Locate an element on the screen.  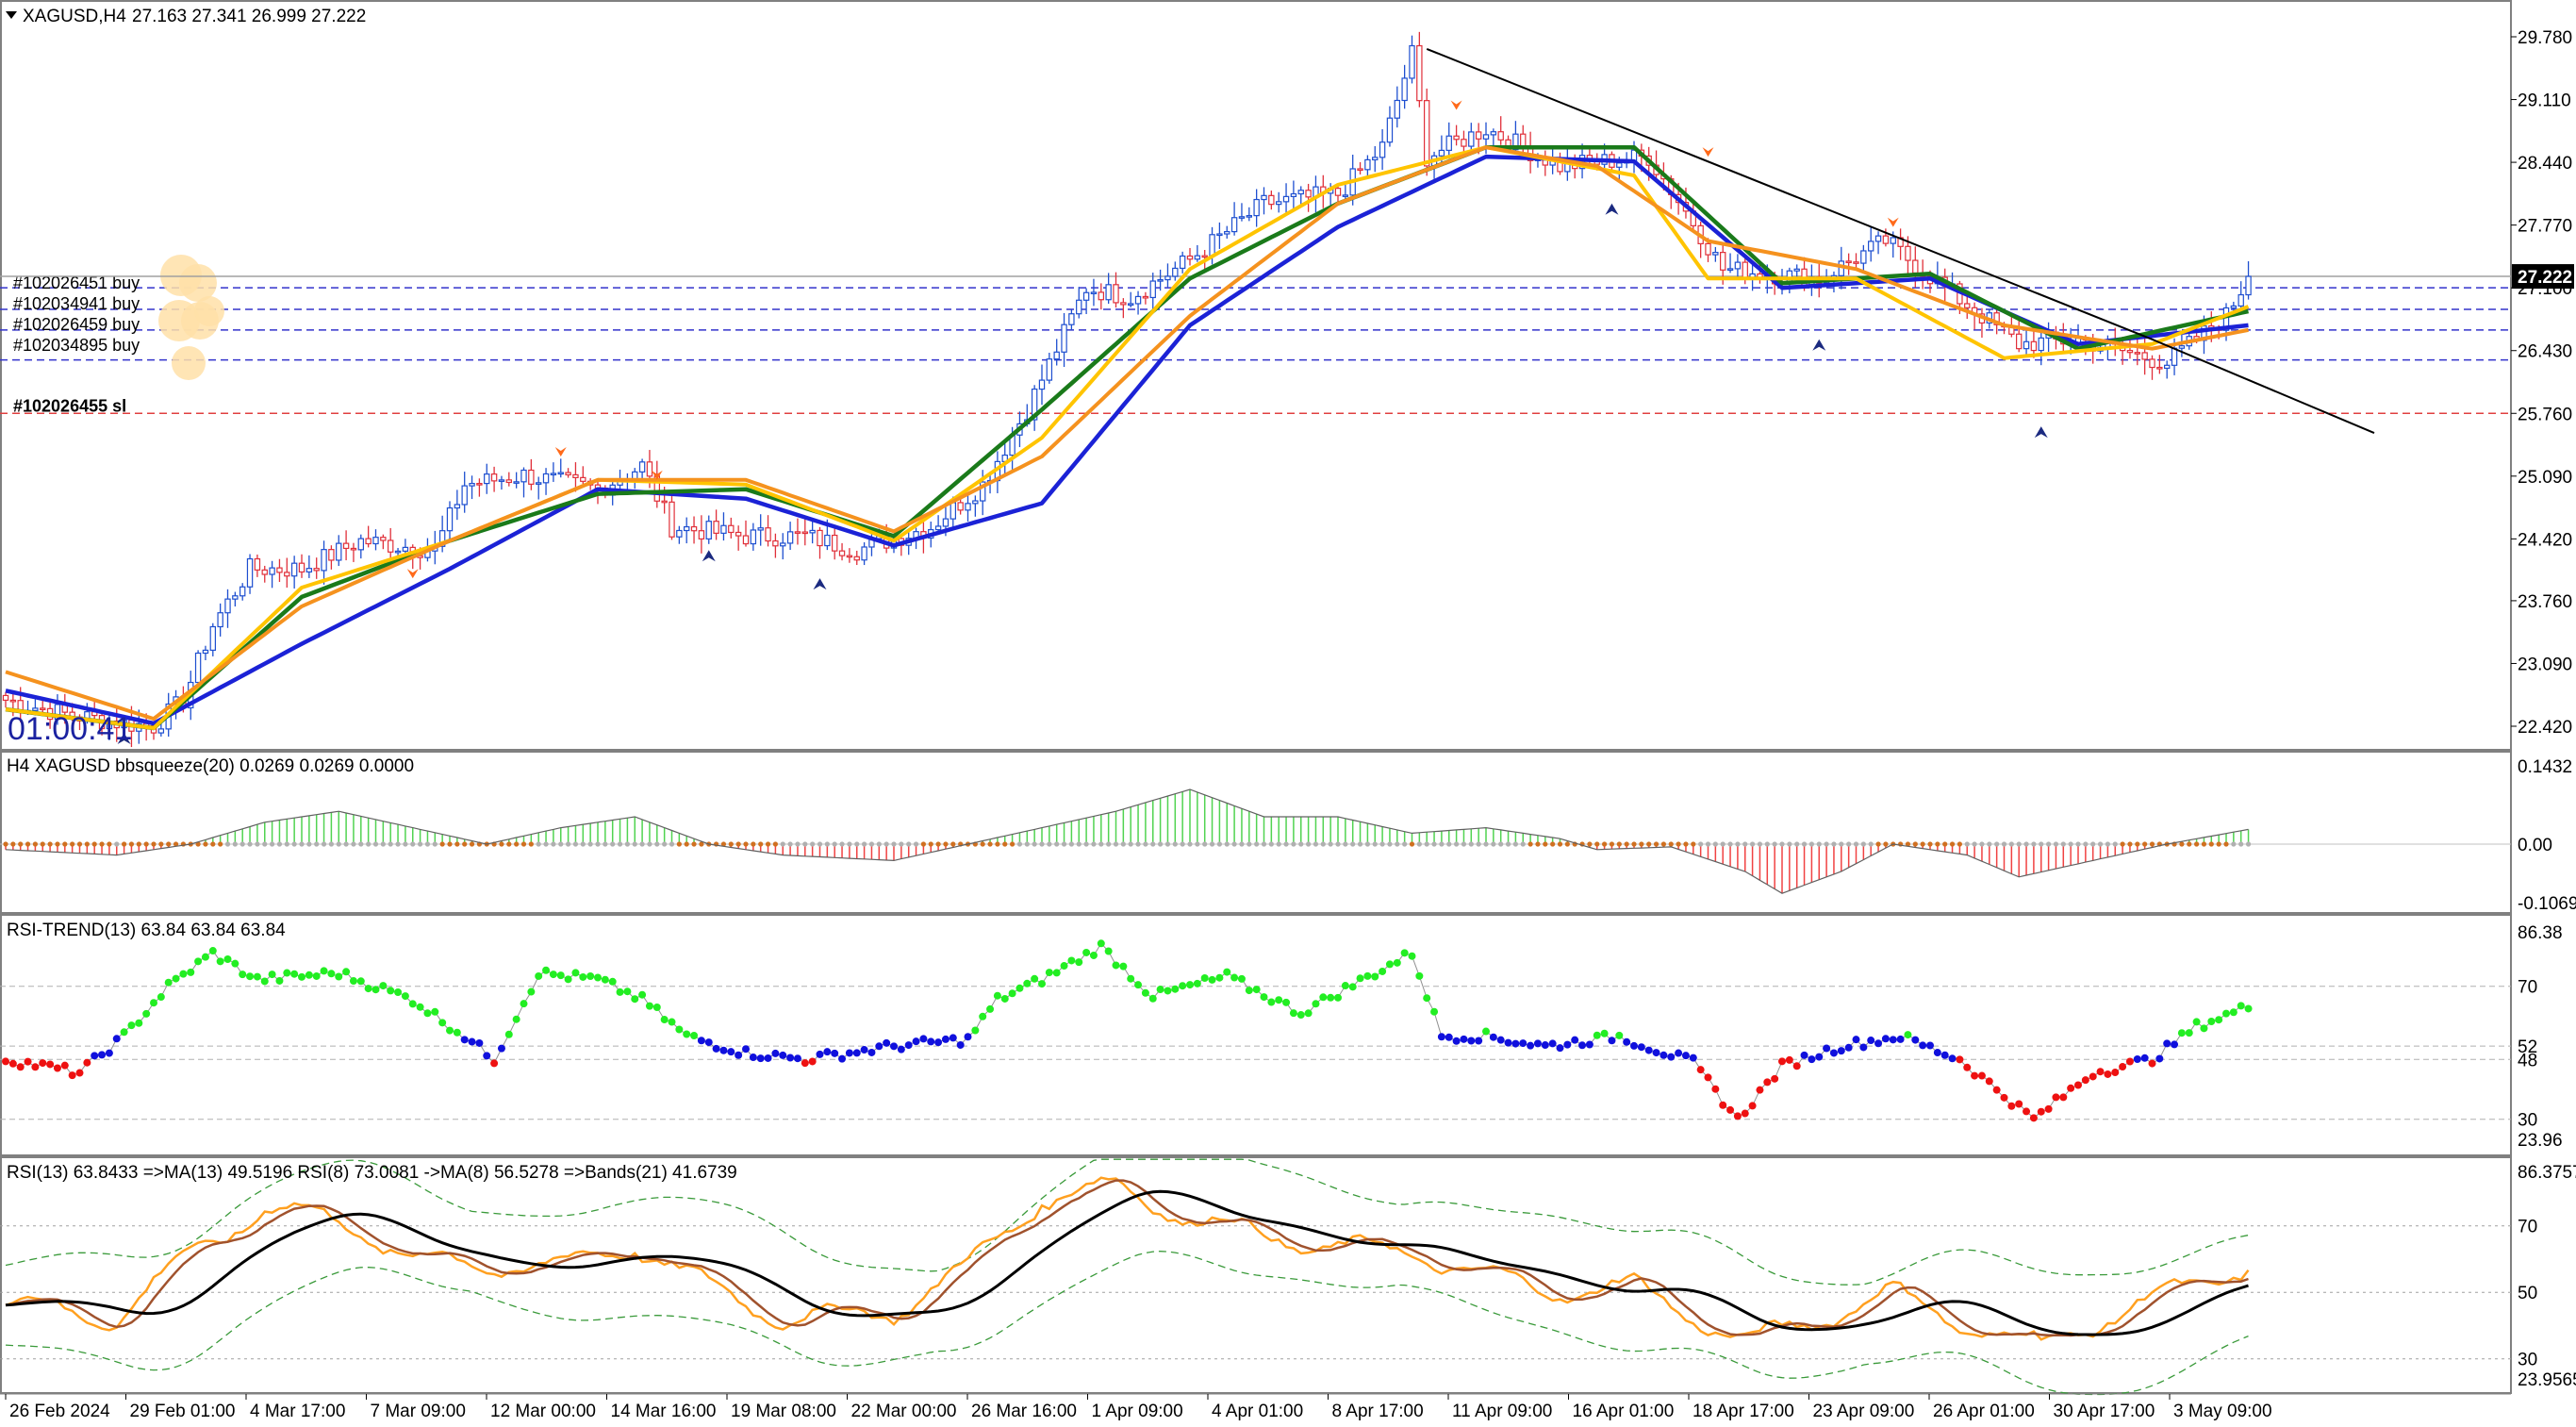
order-label: #102026451 buy is located at coordinates (76, 283).